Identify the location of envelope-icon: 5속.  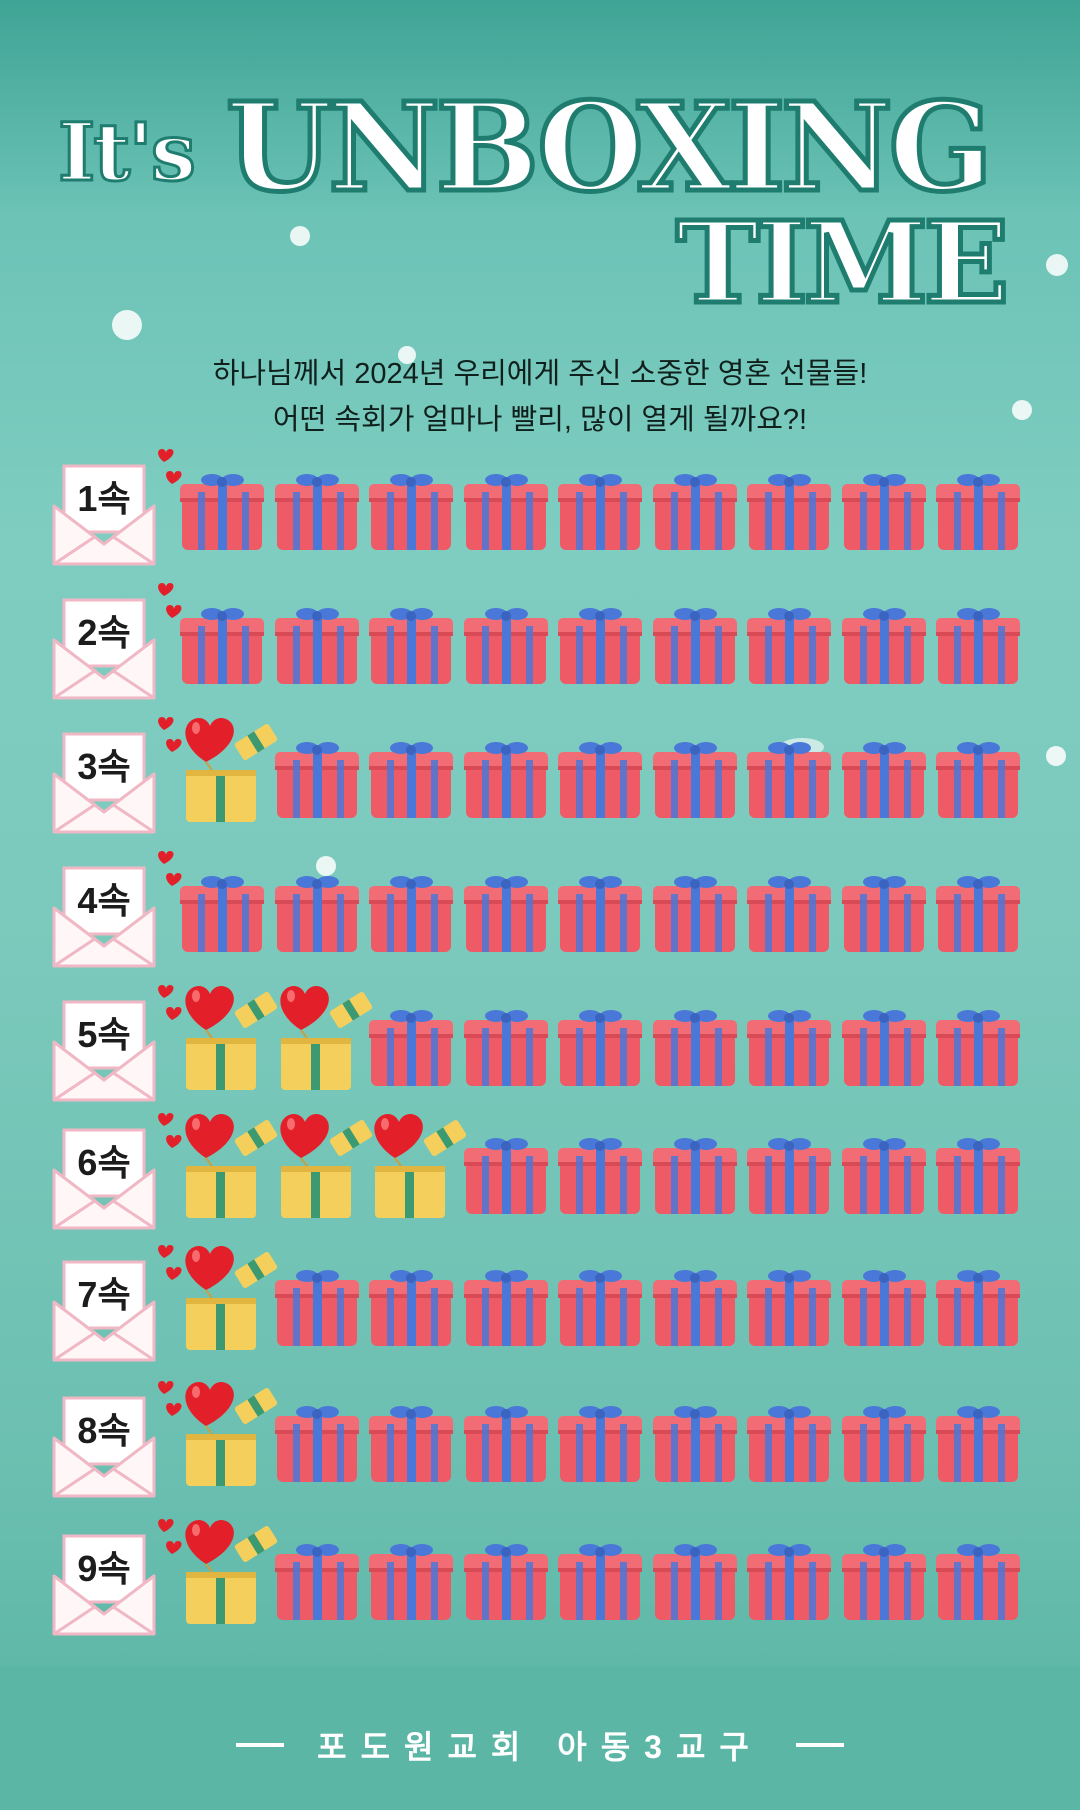
(104, 1051).